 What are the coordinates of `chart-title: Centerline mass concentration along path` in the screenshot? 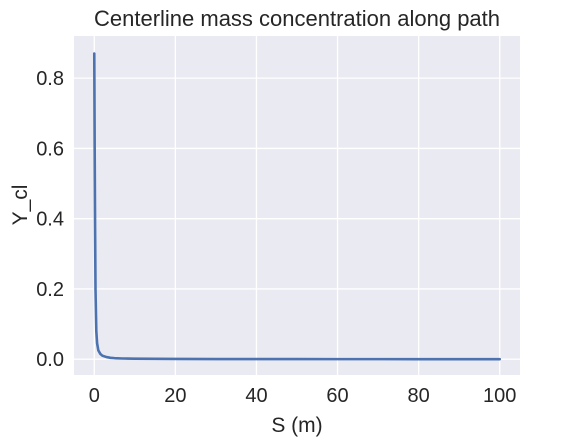 It's located at (297, 18).